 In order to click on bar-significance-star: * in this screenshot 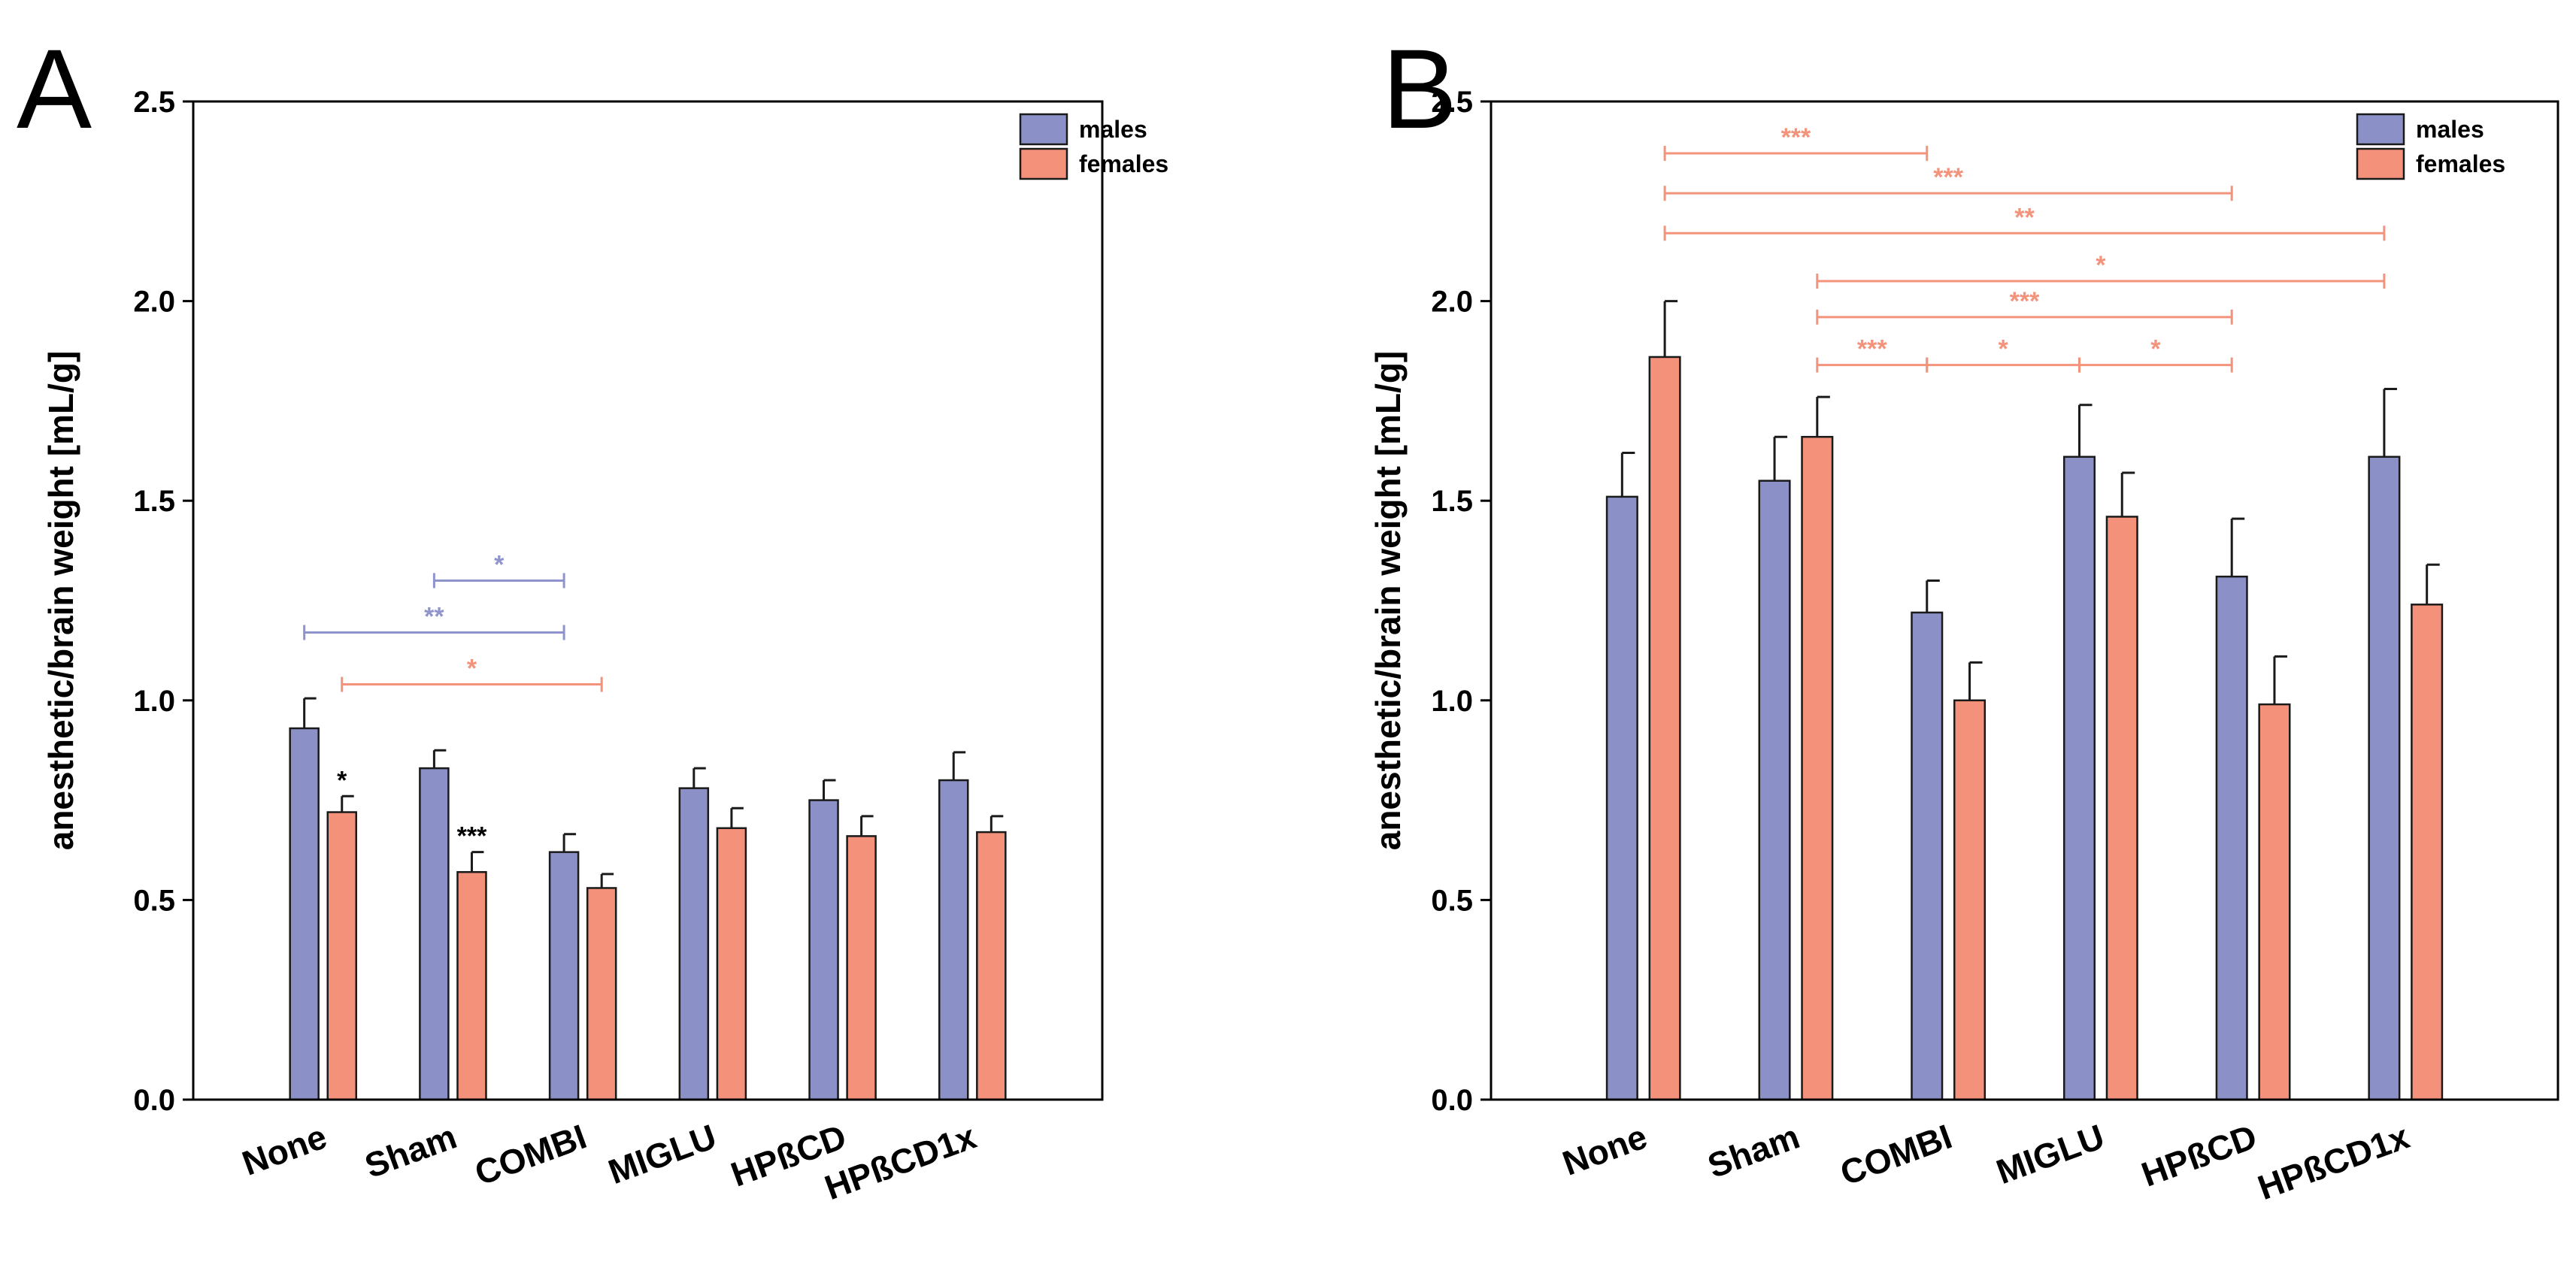, I will do `click(342, 780)`.